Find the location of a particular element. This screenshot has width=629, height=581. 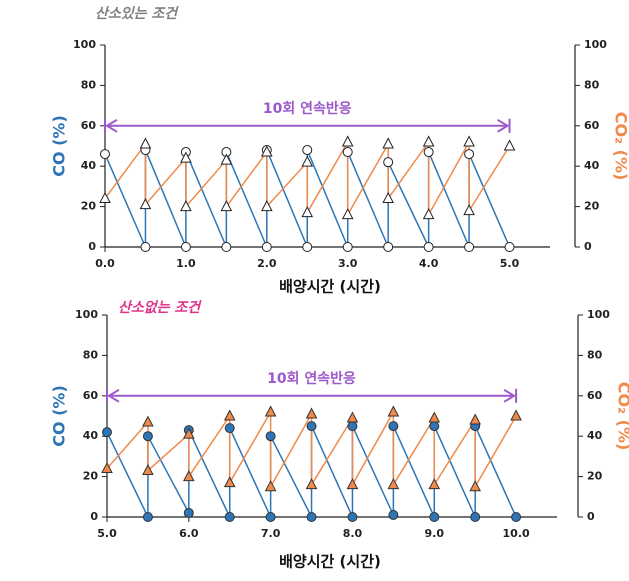

x-tick-label: 6.0 is located at coordinates (189, 533).